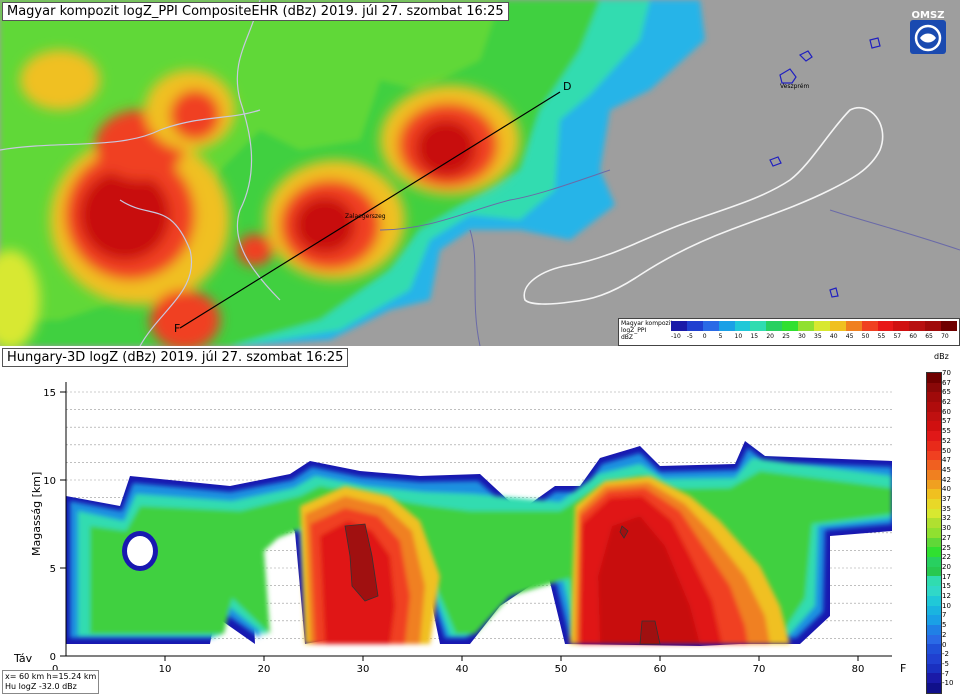  What do you see at coordinates (946, 605) in the screenshot?
I see `scale-value: 10` at bounding box center [946, 605].